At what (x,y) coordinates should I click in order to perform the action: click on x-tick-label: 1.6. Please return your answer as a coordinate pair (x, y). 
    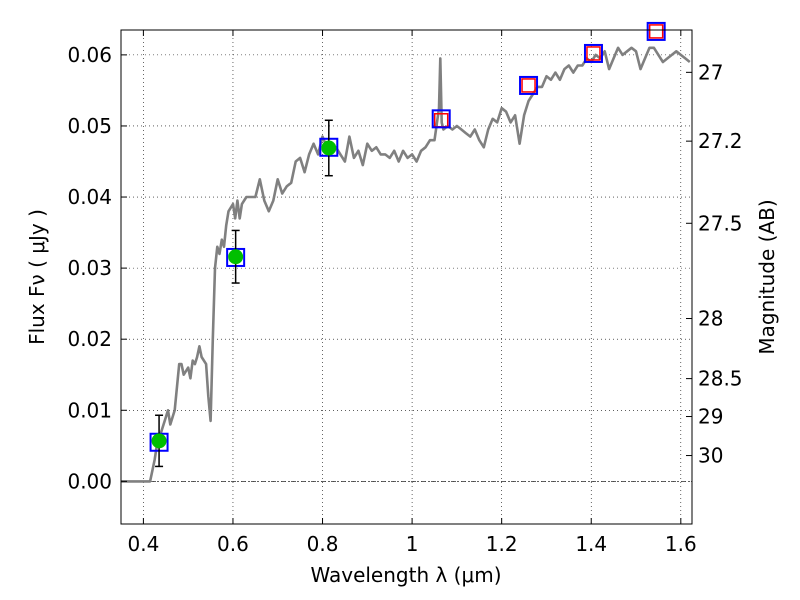
    Looking at the image, I should click on (681, 544).